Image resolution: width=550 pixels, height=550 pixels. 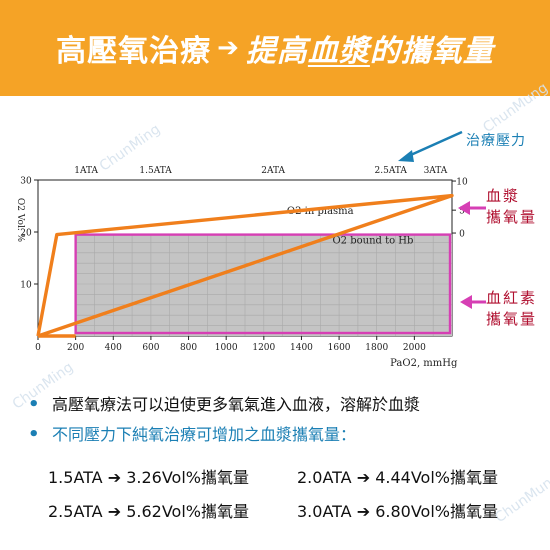 I want to click on y-right-tick-label: 5, so click(x=462, y=212).